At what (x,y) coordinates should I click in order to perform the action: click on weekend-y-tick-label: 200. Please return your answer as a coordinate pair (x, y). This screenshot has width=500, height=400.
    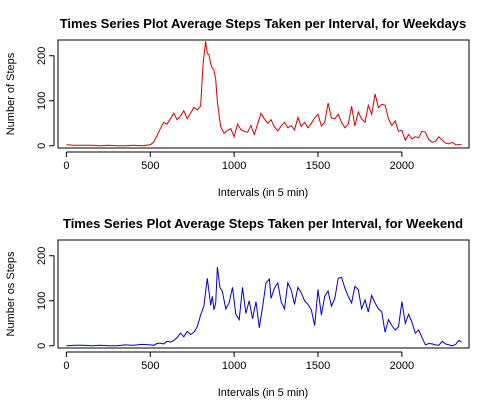
    Looking at the image, I should click on (42, 256).